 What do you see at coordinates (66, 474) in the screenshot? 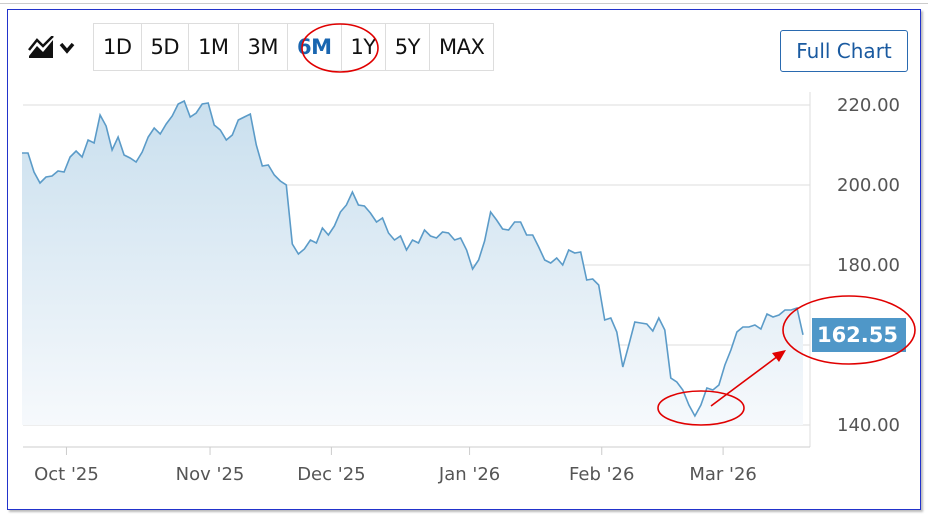
I see `x-tick-label: Oct '25` at bounding box center [66, 474].